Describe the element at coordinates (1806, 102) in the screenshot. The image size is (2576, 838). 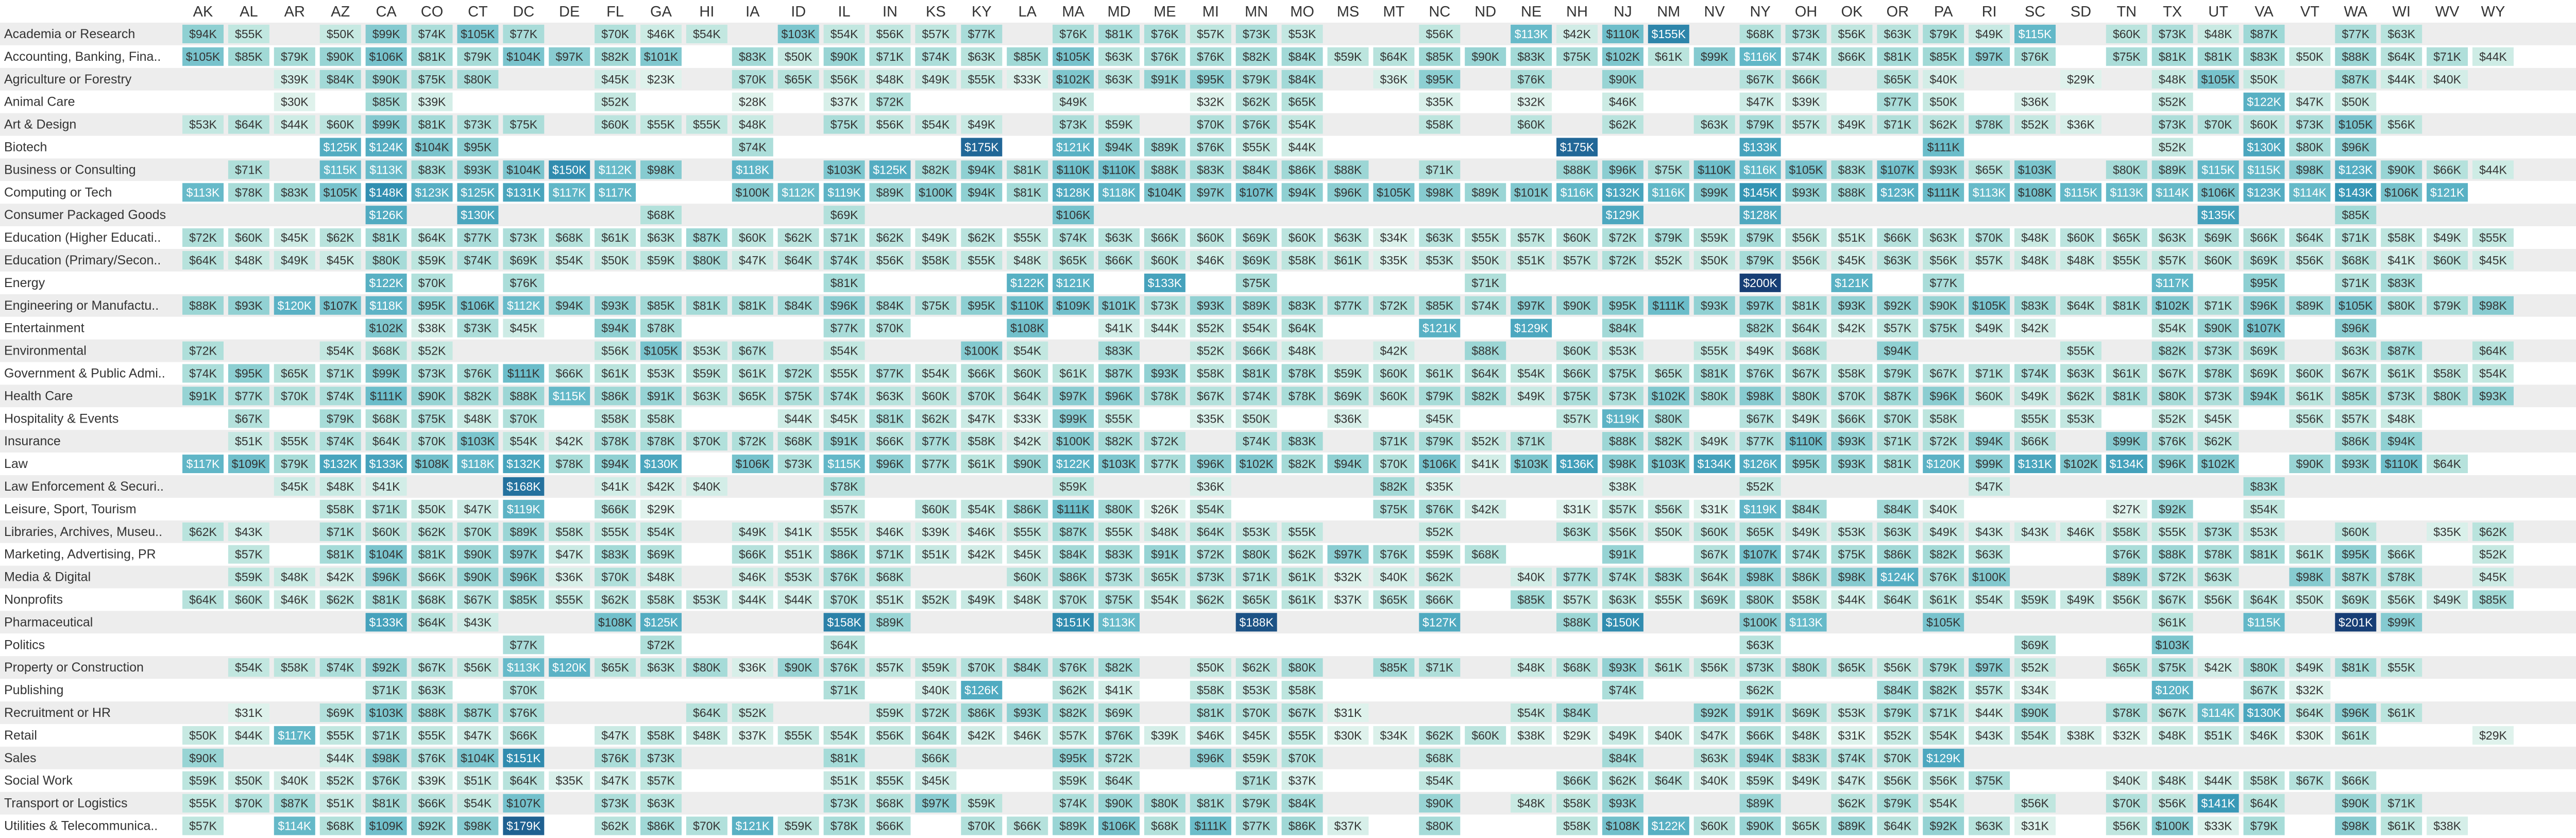
I see `cell-value-label: $39K` at that location.